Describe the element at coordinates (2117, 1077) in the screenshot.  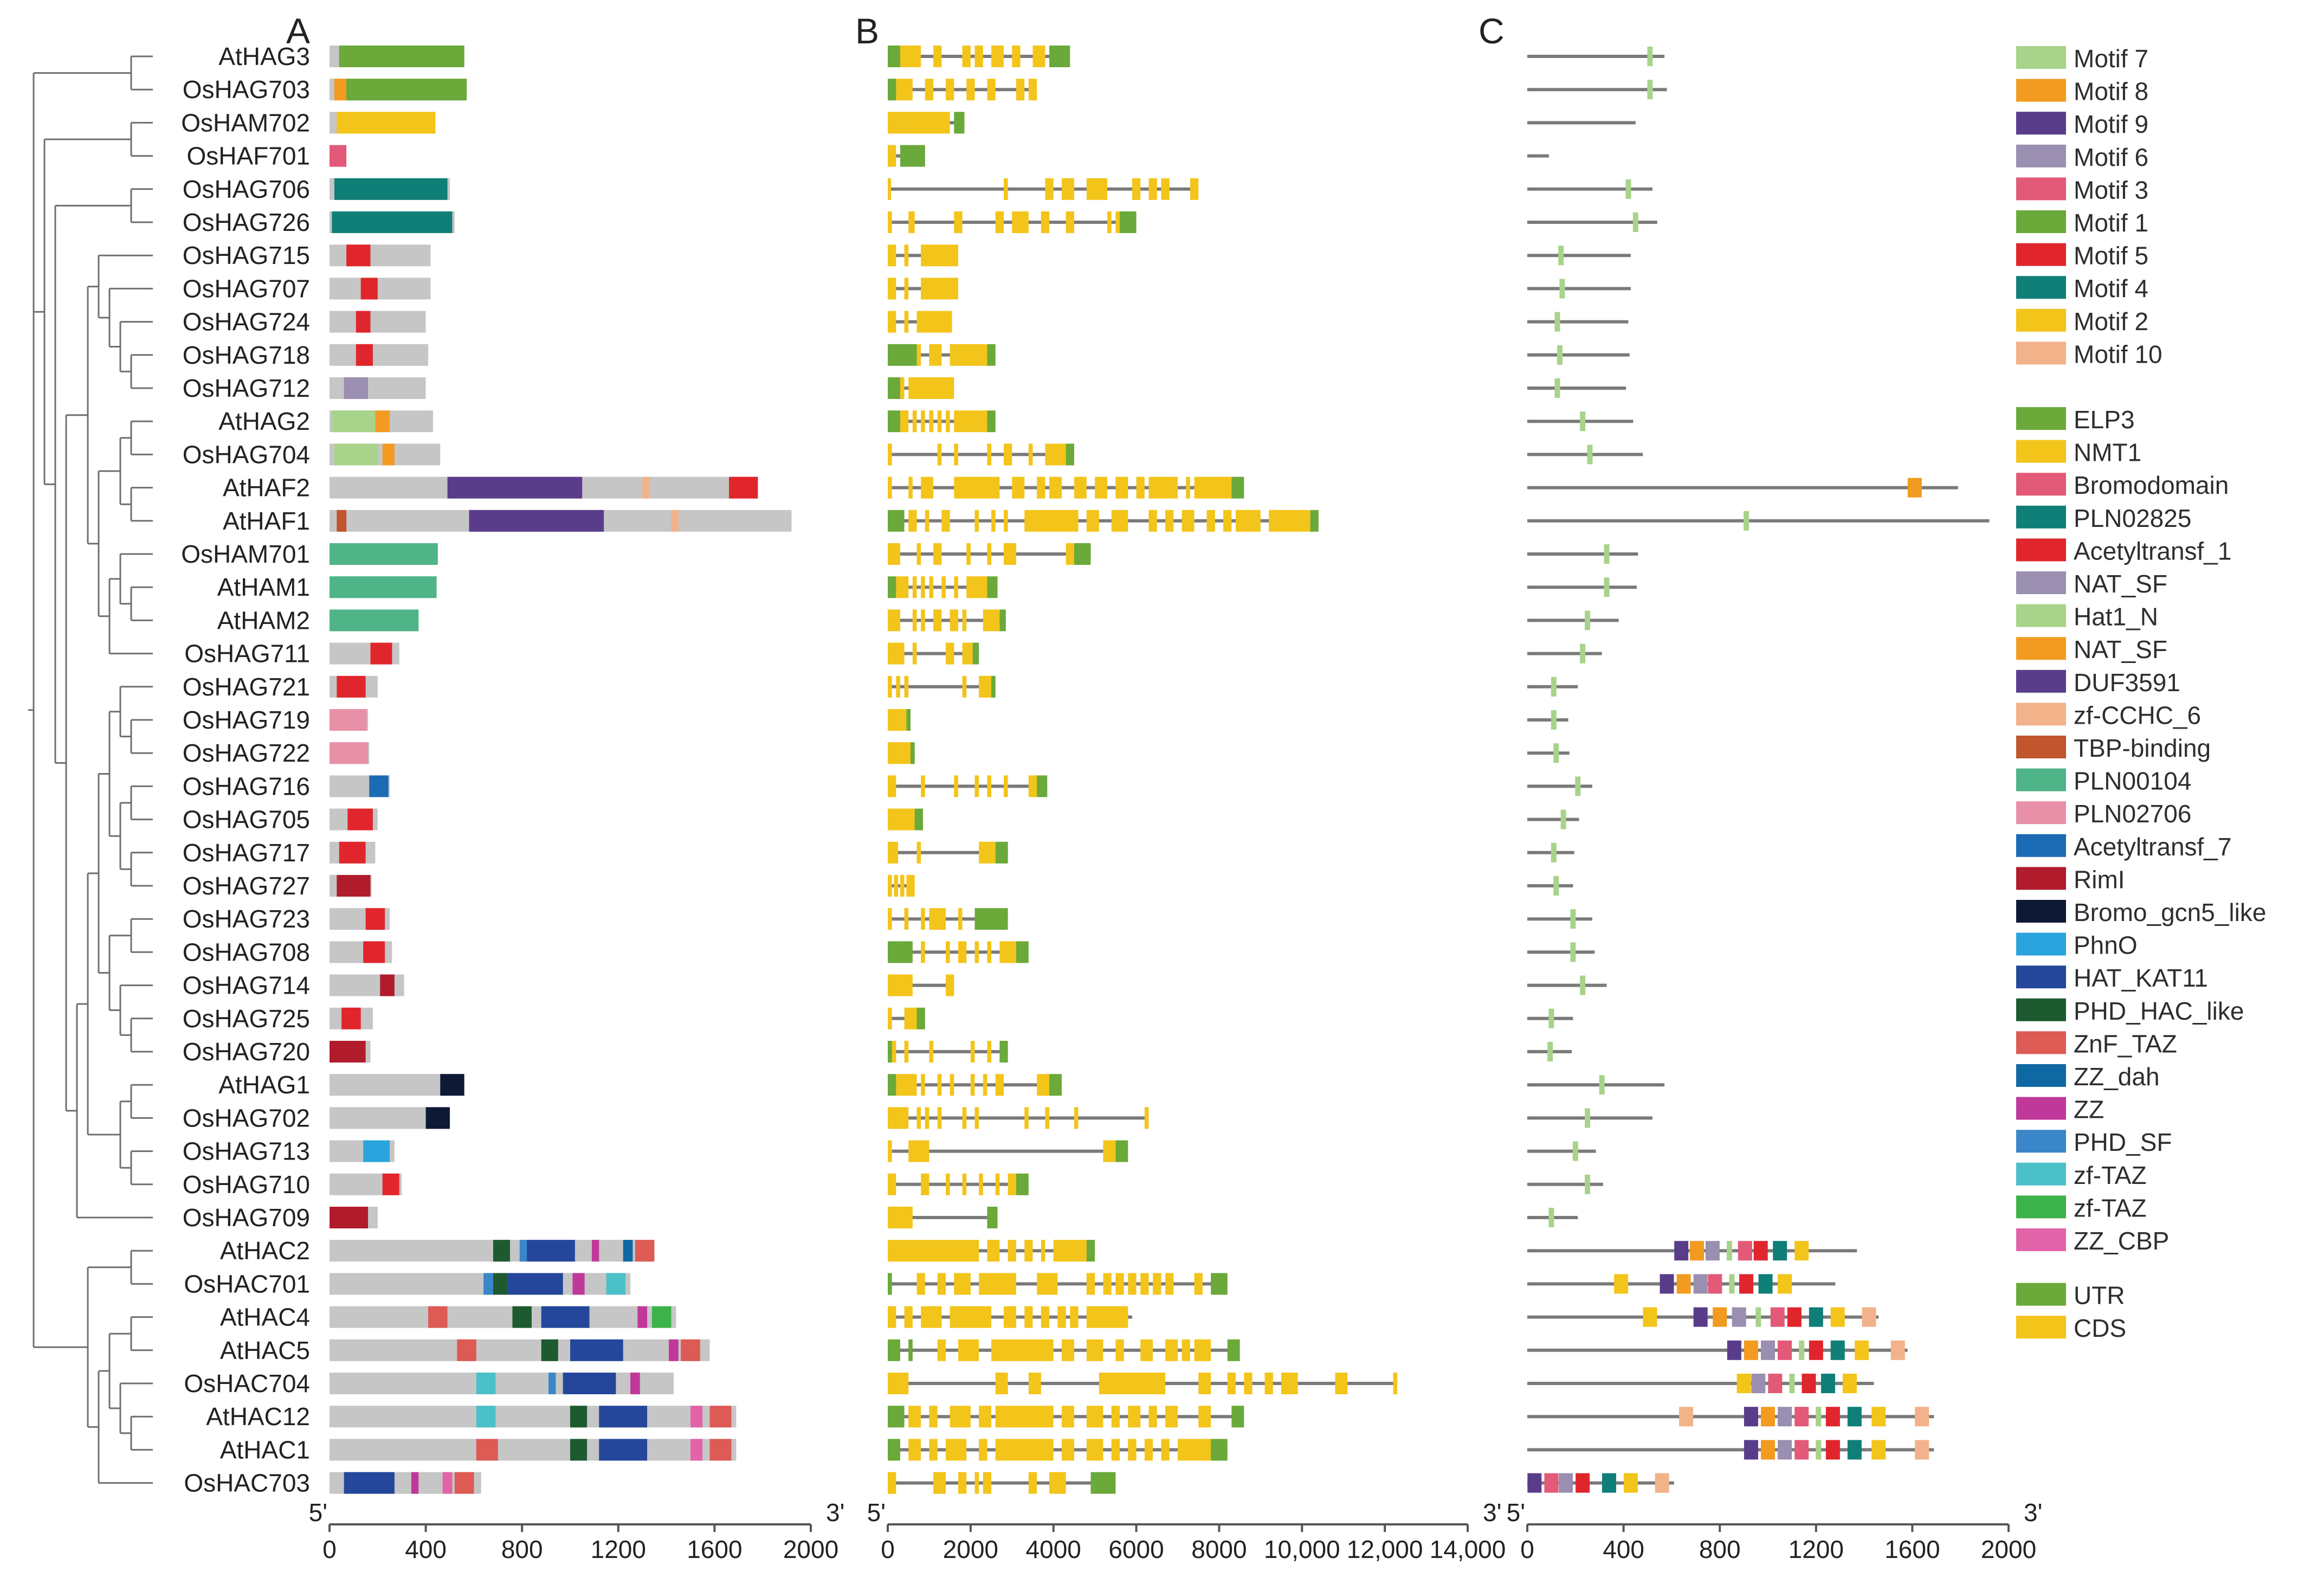
I see `legend-label-zz-dah: ZZ_dah` at that location.